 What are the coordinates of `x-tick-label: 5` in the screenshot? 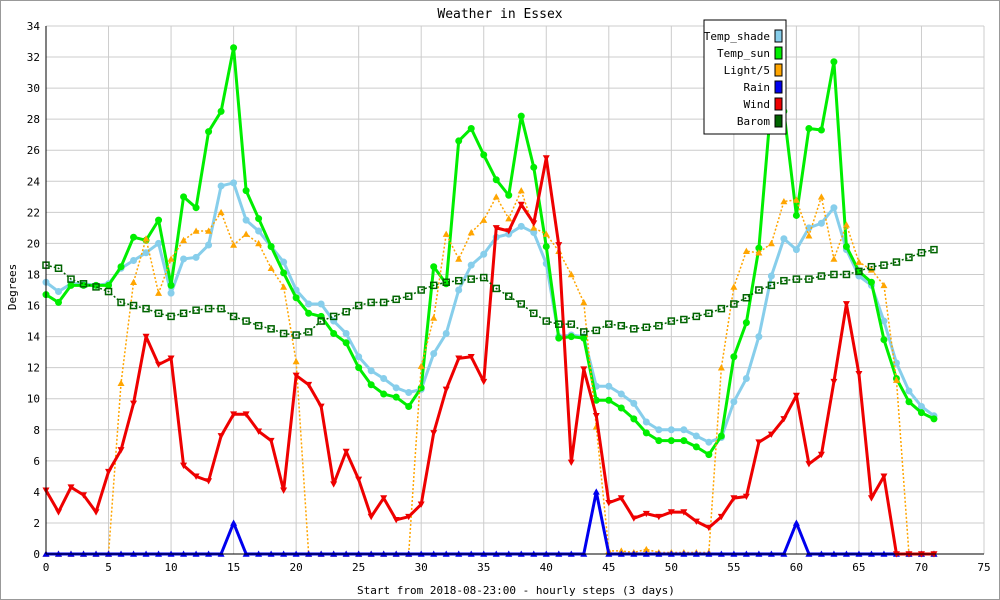 It's located at (108, 567).